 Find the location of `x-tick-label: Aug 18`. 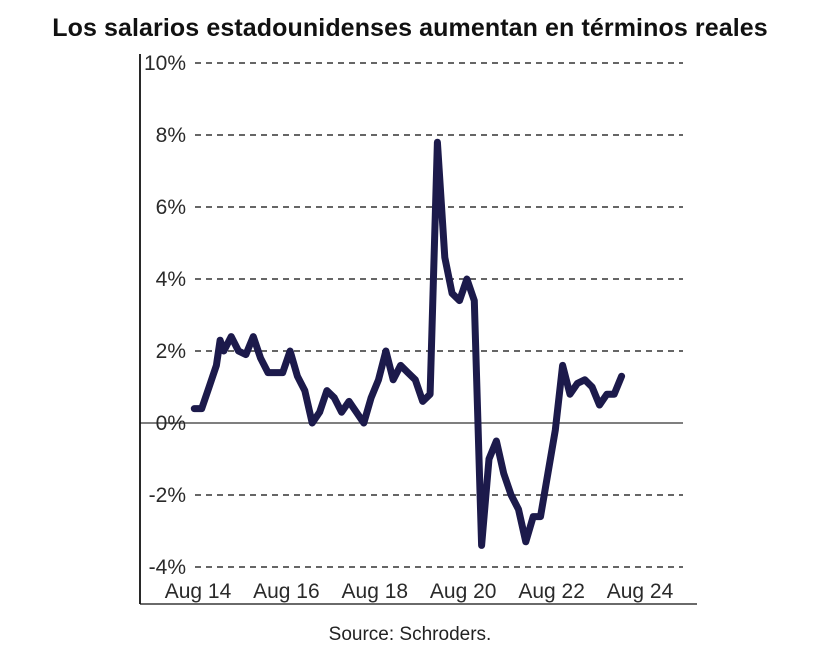

x-tick-label: Aug 18 is located at coordinates (375, 591).